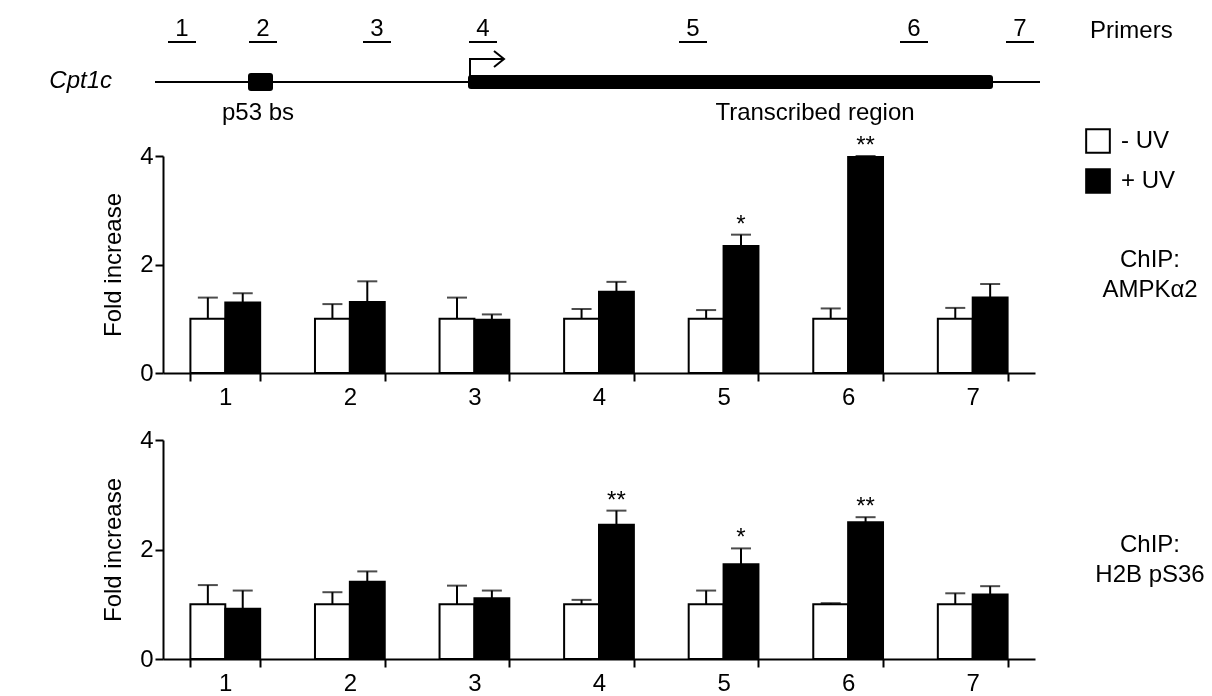 The width and height of the screenshot is (1212, 696). What do you see at coordinates (1150, 274) in the screenshot?
I see `text: ChIP: AMPKα2` at bounding box center [1150, 274].